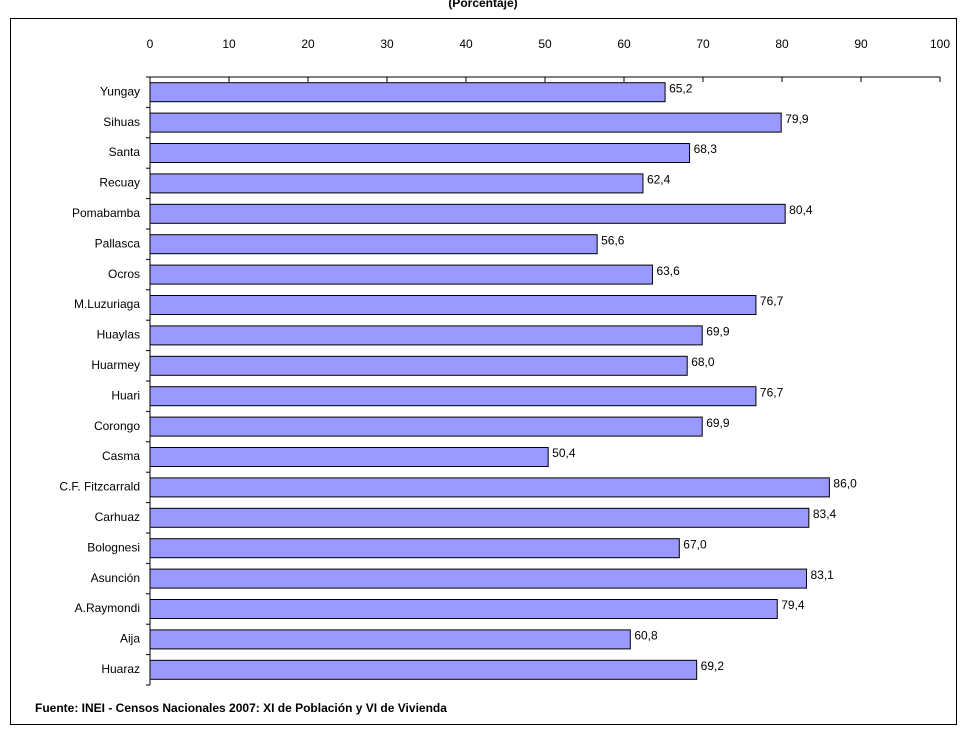 This screenshot has width=967, height=733. Describe the element at coordinates (117, 517) in the screenshot. I see `y-tick-label: Carhuaz` at that location.